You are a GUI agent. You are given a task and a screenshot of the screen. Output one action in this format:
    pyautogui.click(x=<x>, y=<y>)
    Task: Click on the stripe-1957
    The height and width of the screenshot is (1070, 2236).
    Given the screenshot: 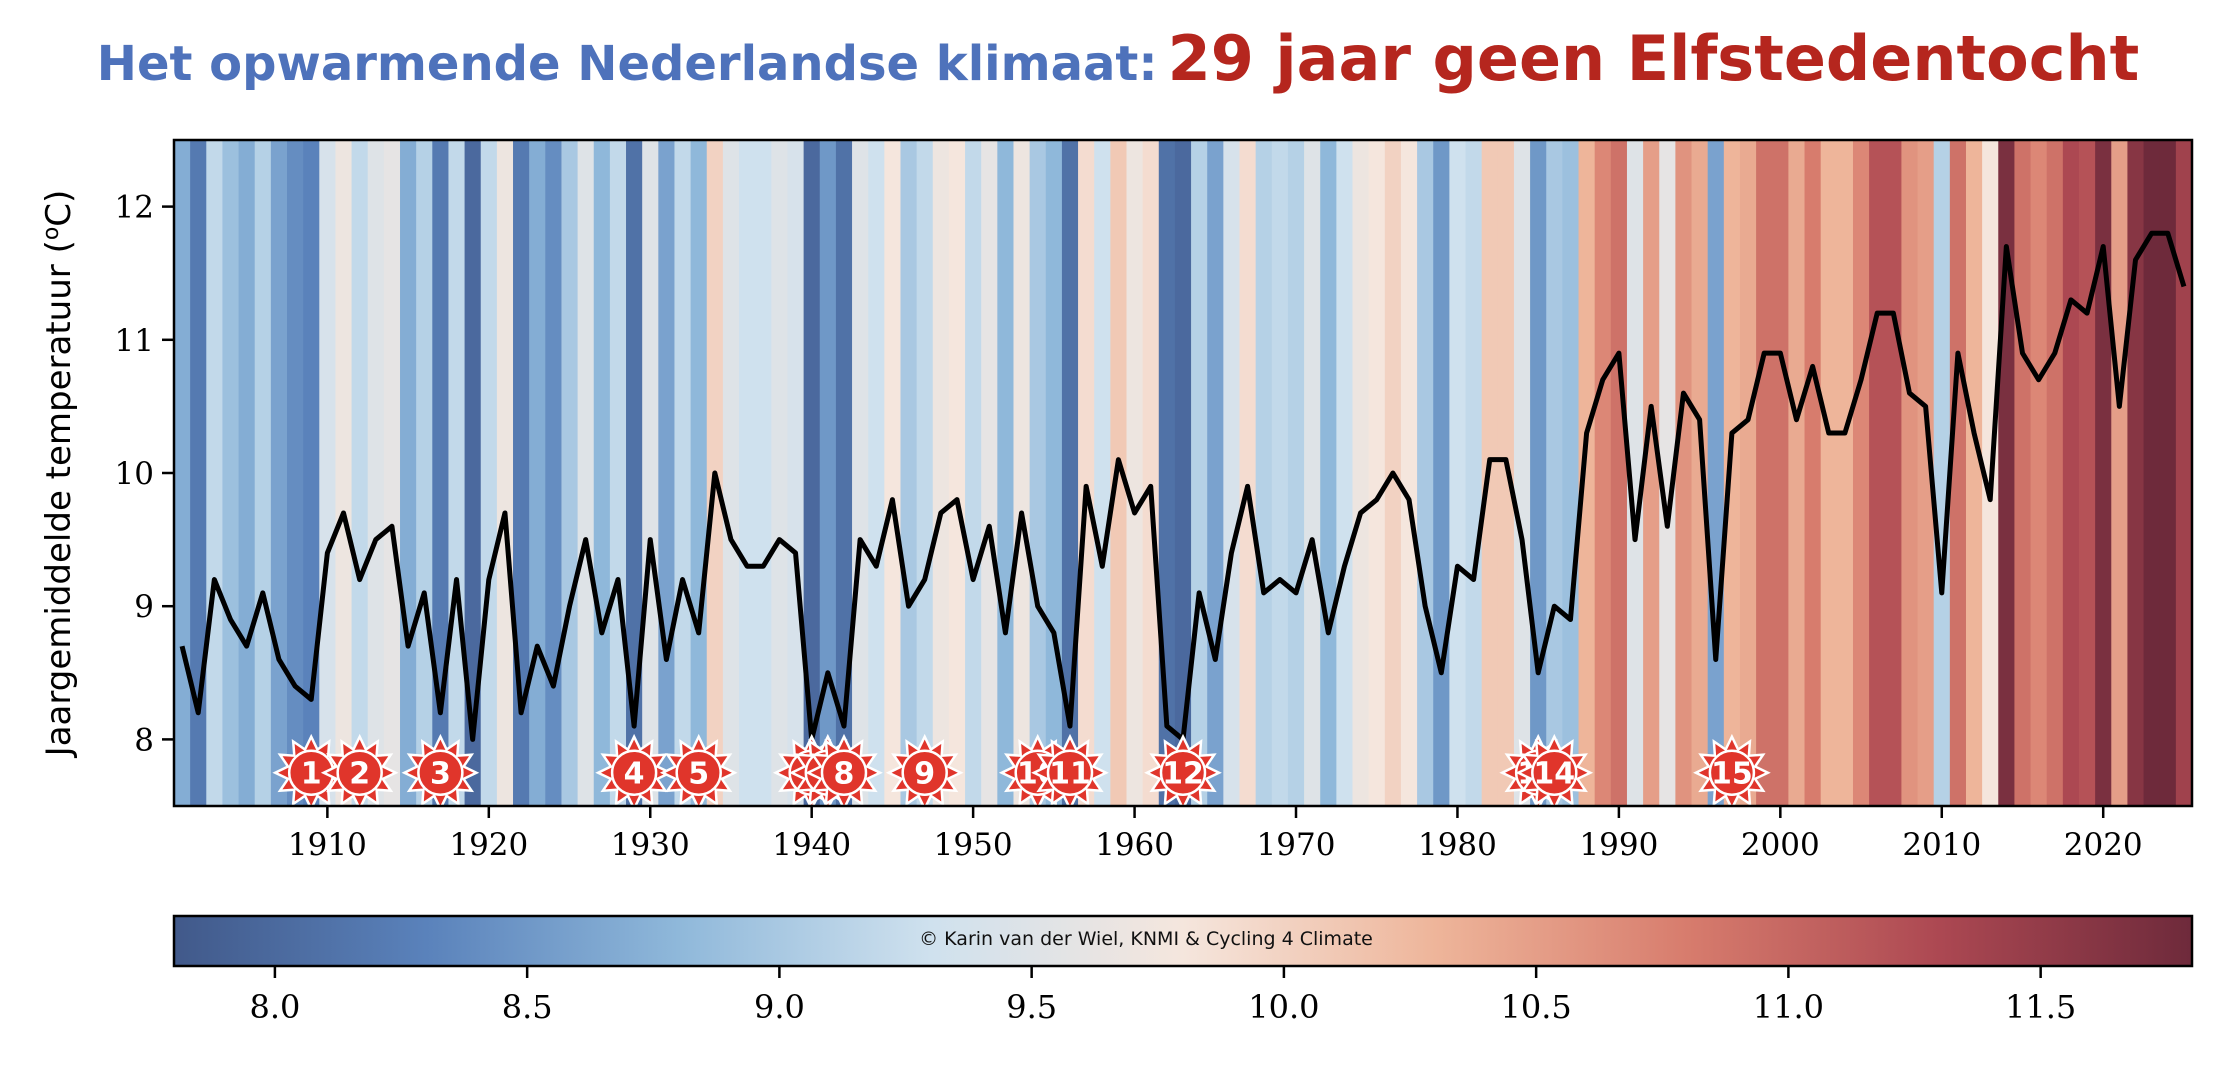 What is the action you would take?
    pyautogui.click(x=1086, y=473)
    